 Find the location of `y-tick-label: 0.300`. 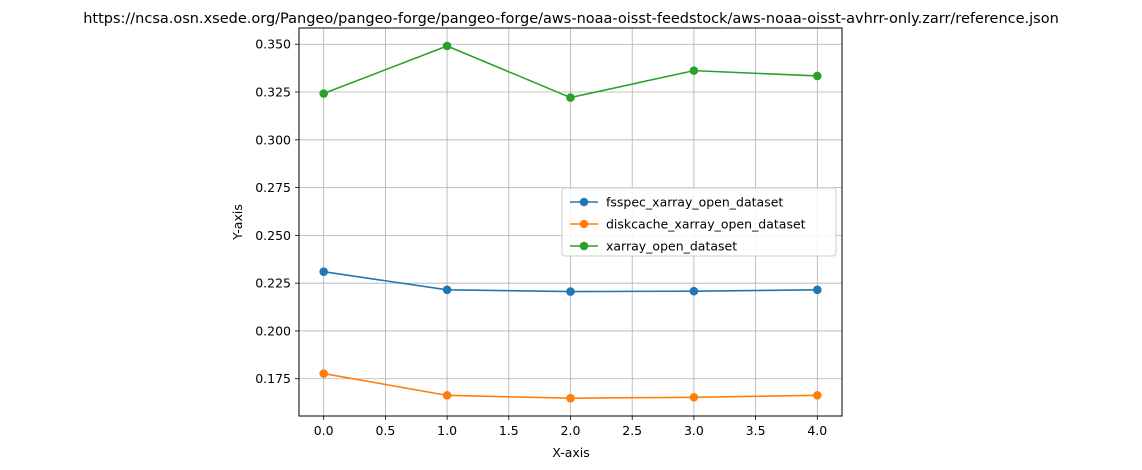

y-tick-label: 0.300 is located at coordinates (273, 139).